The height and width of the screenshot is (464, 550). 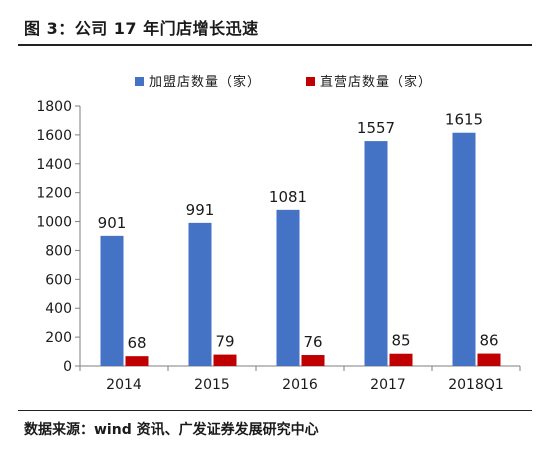 I want to click on legend-label: 直营店数量（家）, so click(x=376, y=82).